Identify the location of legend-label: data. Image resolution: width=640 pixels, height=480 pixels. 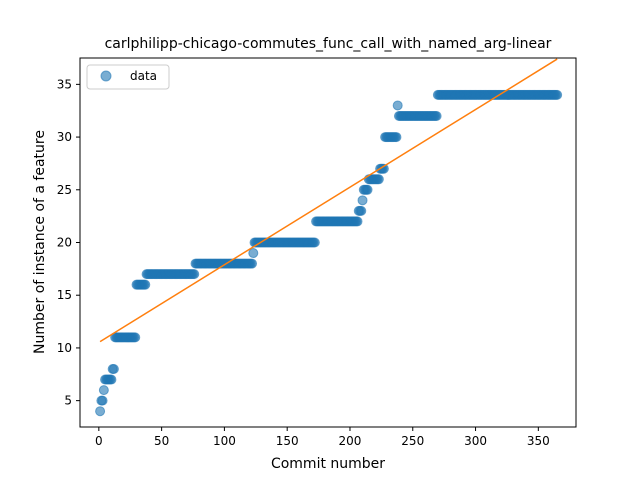
(143, 76).